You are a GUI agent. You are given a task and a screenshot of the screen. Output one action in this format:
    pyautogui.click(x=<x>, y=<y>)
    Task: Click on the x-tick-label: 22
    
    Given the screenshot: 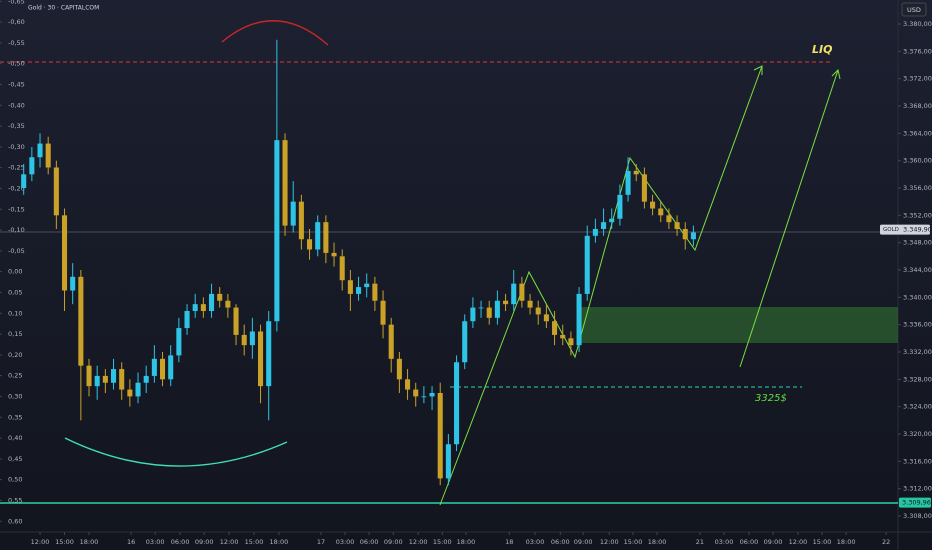 What is the action you would take?
    pyautogui.click(x=886, y=542)
    